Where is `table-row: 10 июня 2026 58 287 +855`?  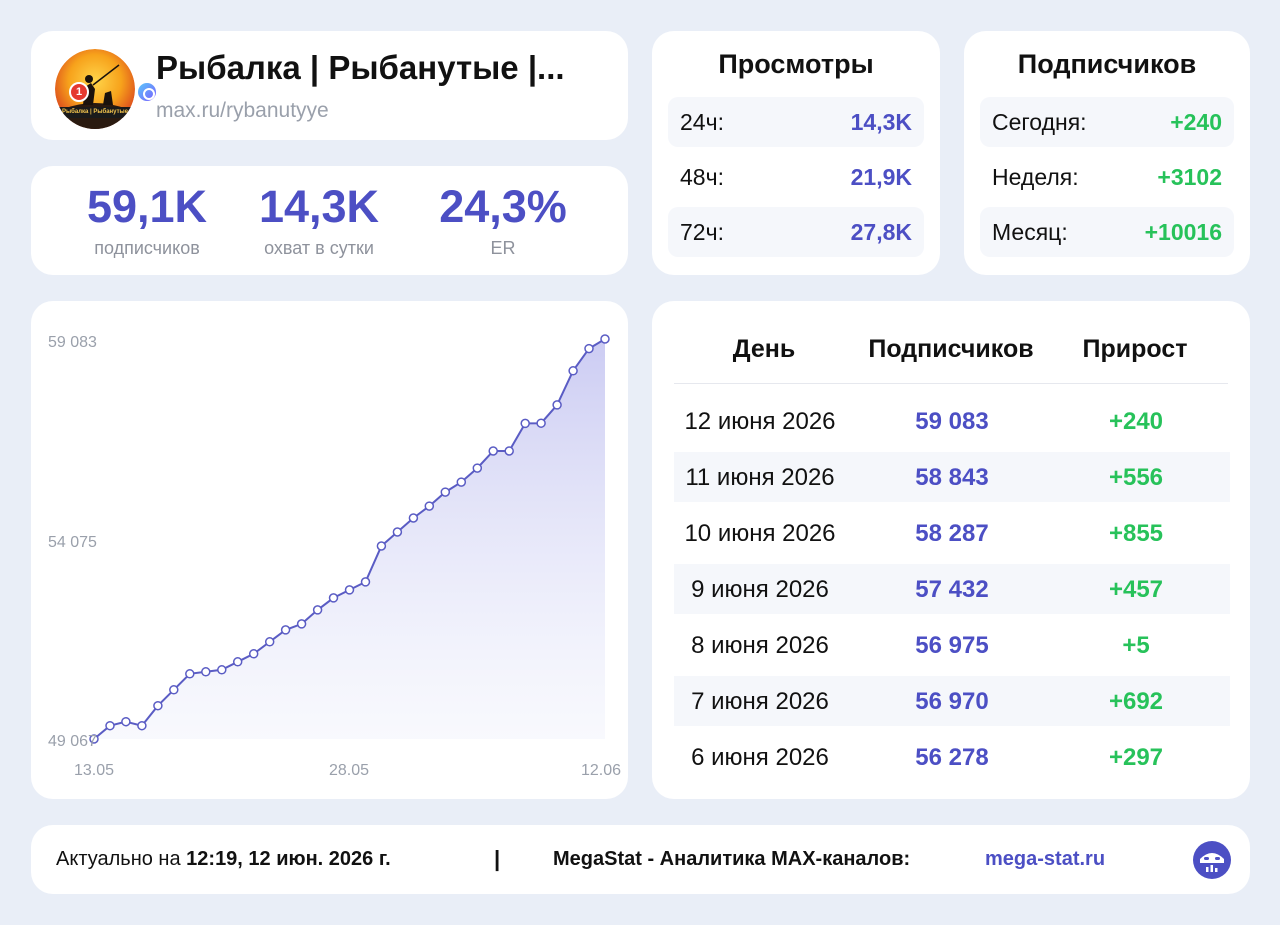 table-row: 10 июня 2026 58 287 +855 is located at coordinates (952, 533).